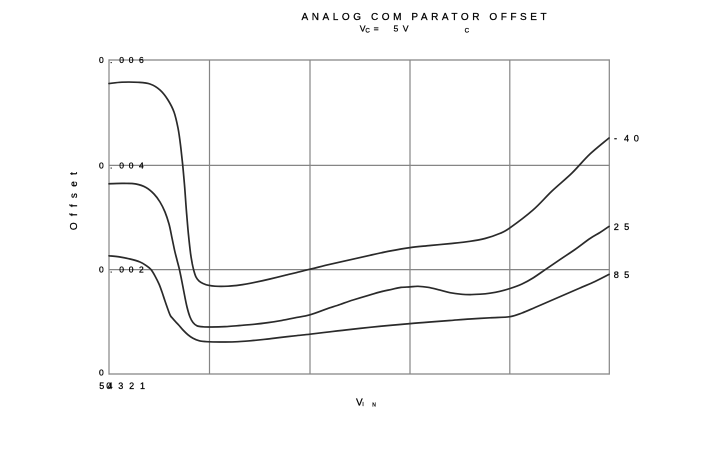 This screenshot has width=720, height=449. What do you see at coordinates (616, 275) in the screenshot?
I see `svg-text: 8` at bounding box center [616, 275].